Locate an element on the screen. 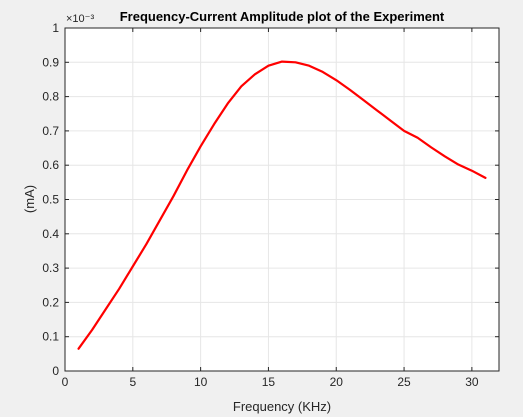 This screenshot has height=417, width=523. x-tick-label: 5 is located at coordinates (132, 382).